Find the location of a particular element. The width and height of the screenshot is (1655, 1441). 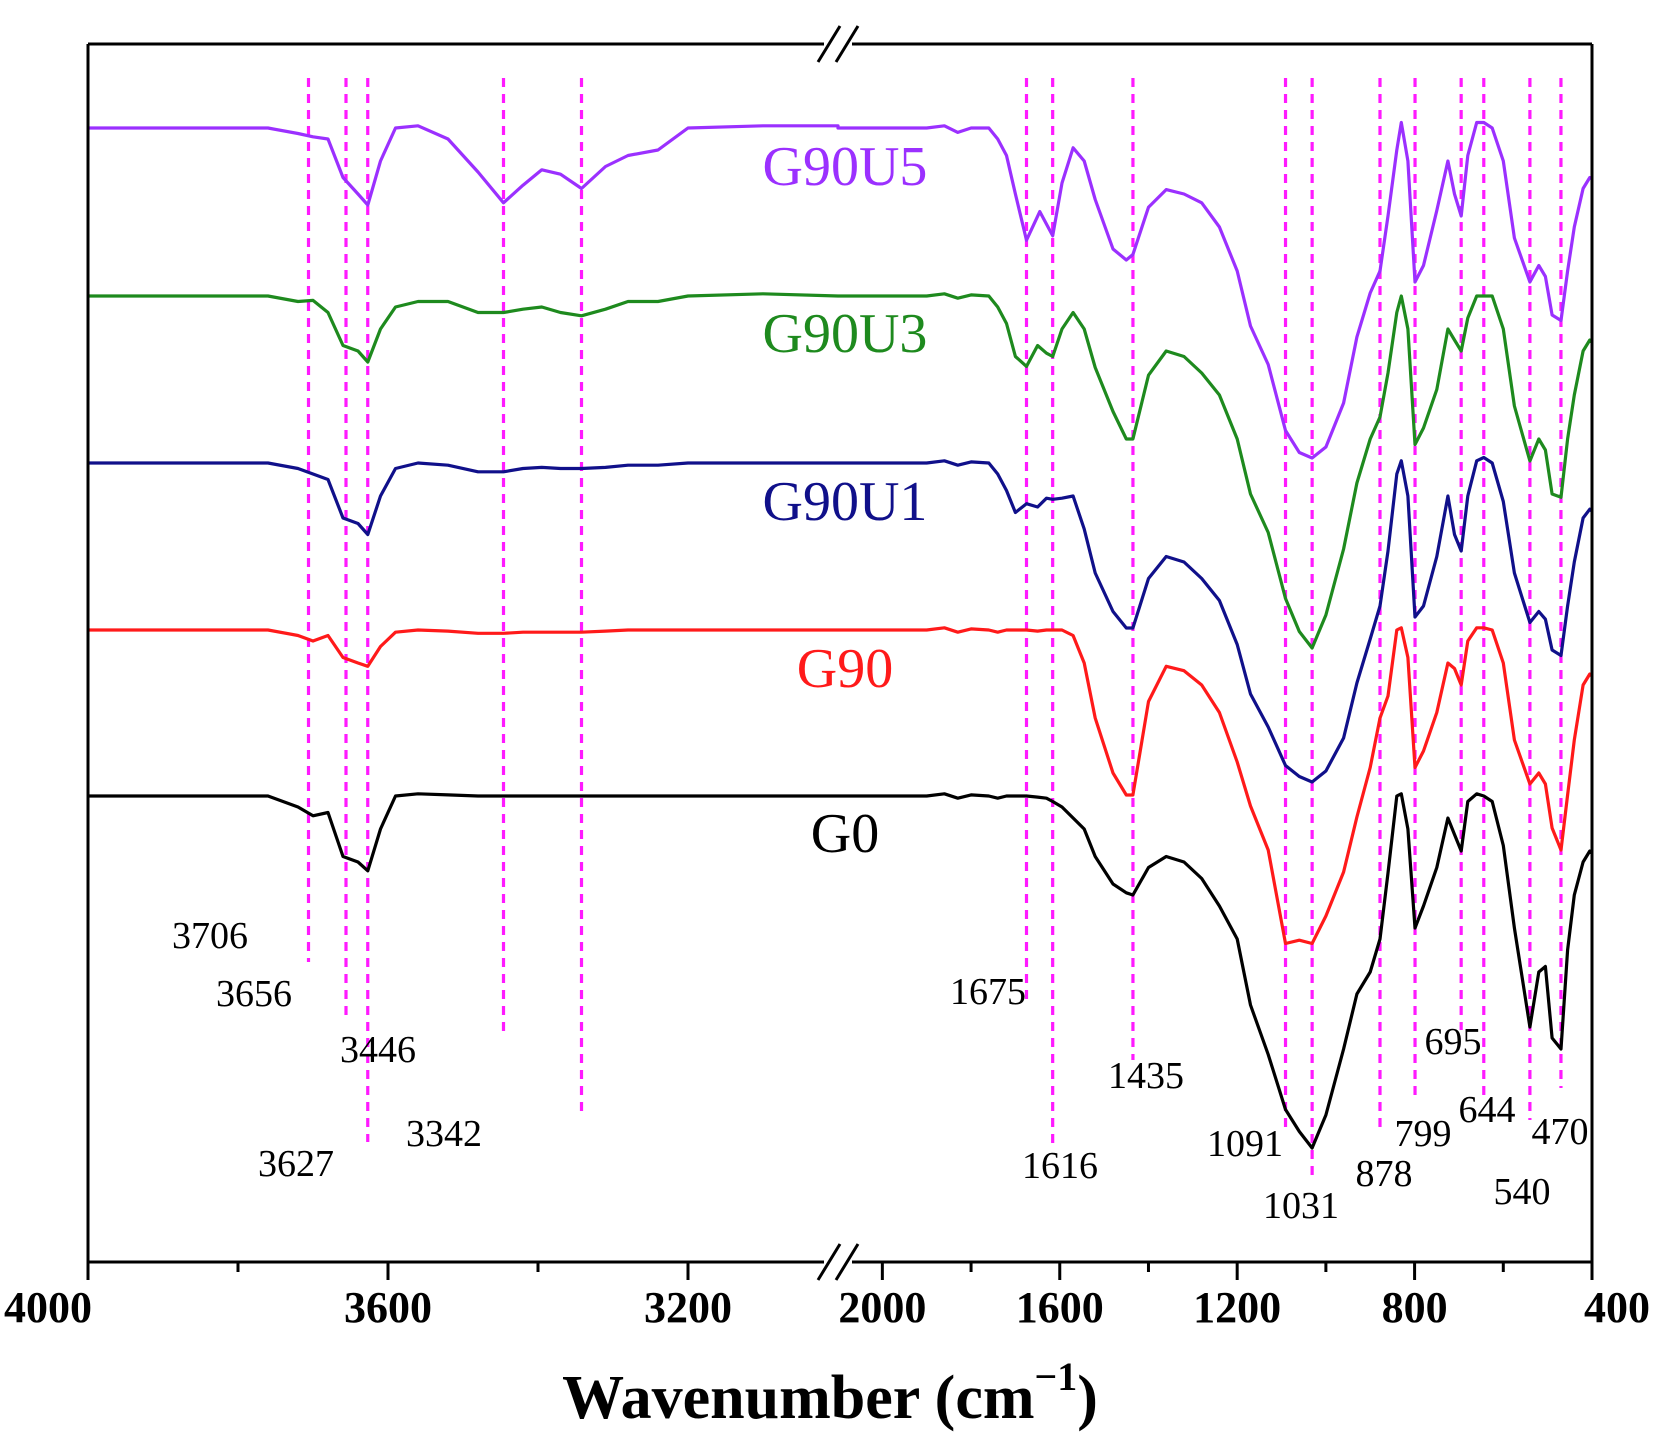

series-label-g90u3: G90U3 is located at coordinates (845, 334).